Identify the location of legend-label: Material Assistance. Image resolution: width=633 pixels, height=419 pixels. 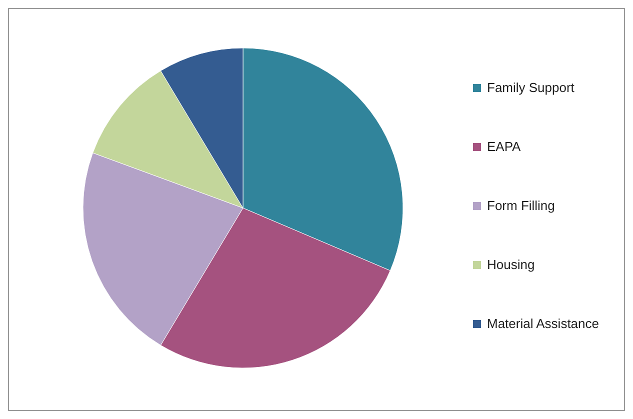
(543, 323).